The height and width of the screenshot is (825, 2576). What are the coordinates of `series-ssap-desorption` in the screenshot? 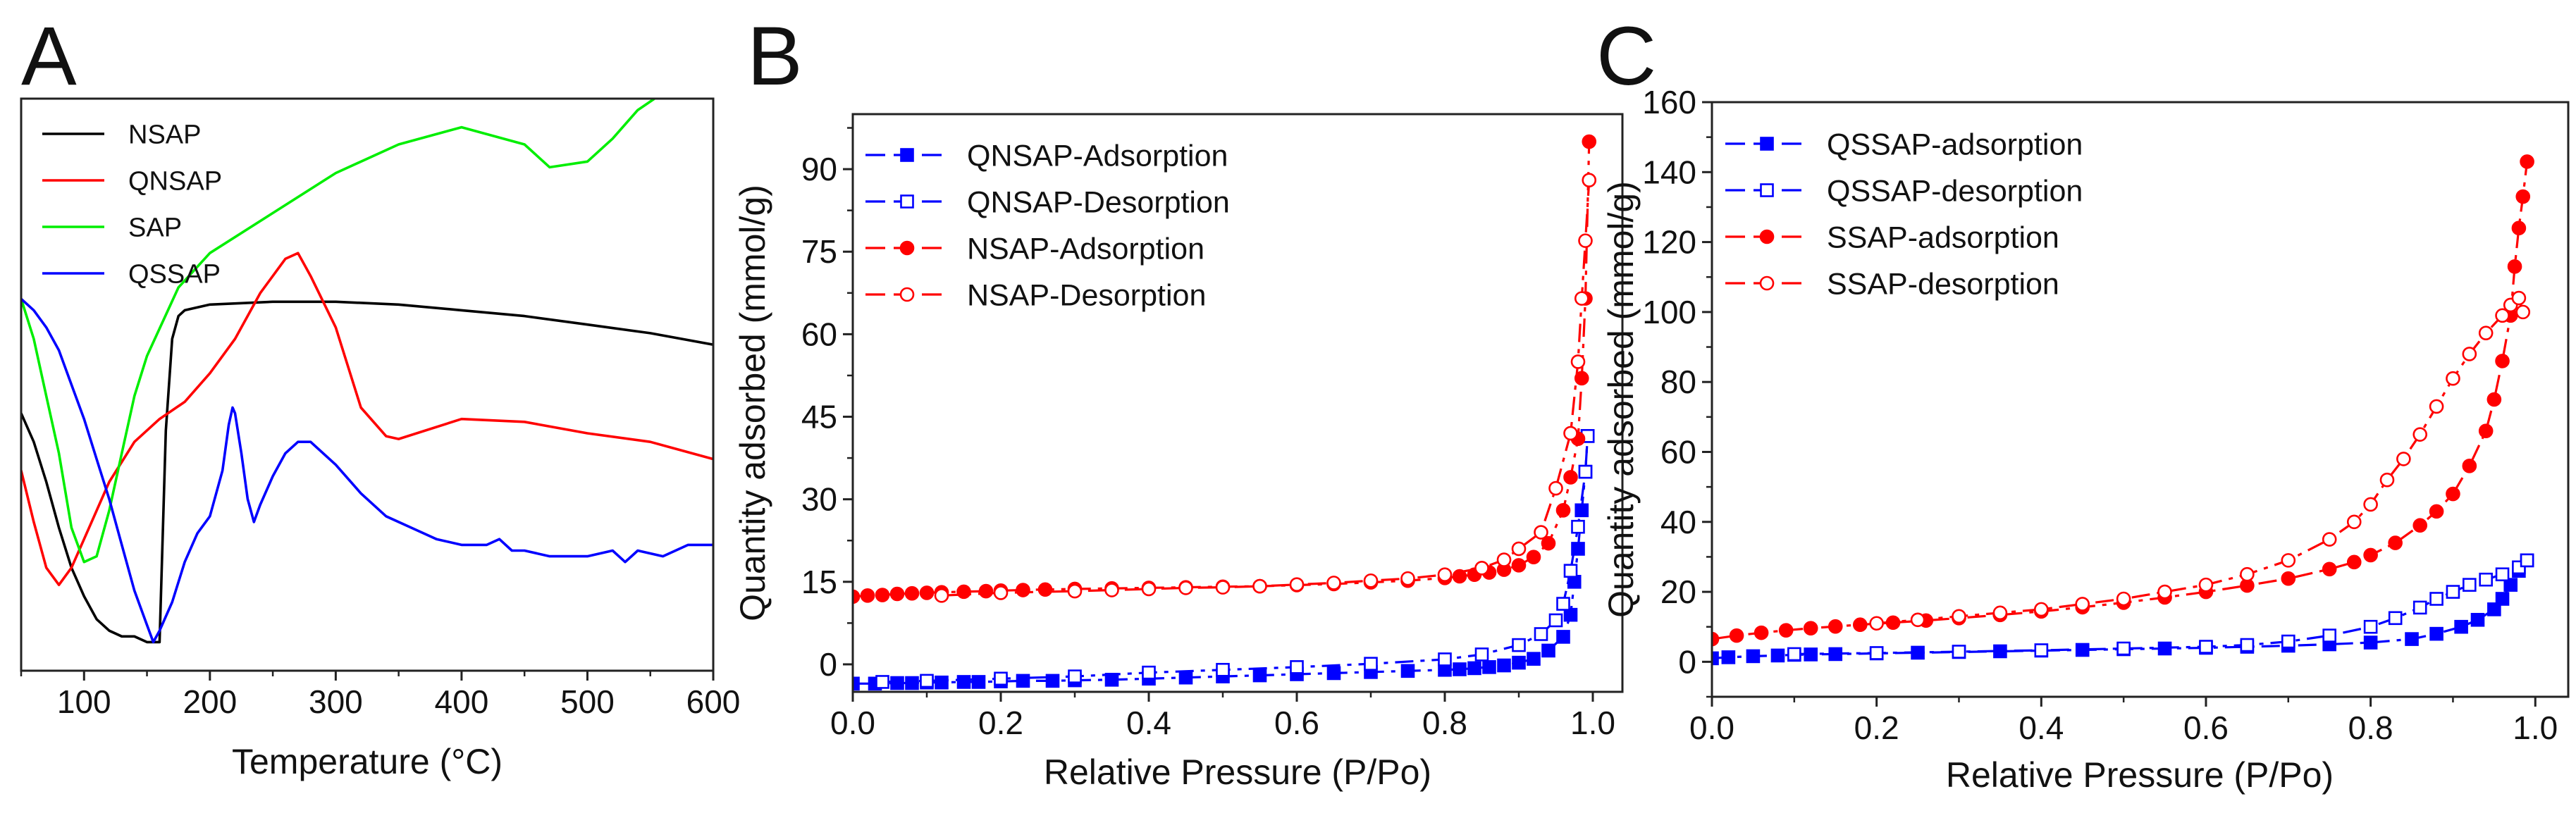 It's located at (2200, 460).